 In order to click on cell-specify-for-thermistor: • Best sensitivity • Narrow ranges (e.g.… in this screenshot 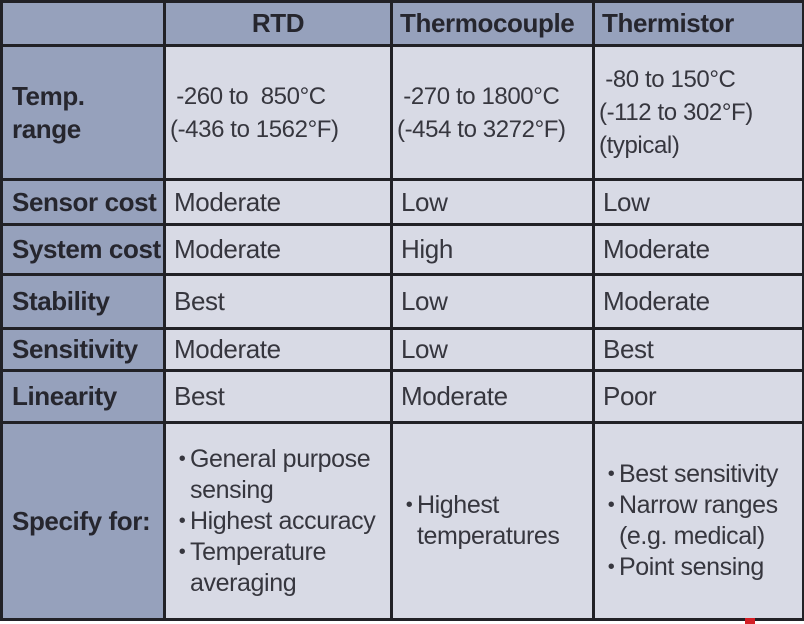, I will do `click(698, 521)`.